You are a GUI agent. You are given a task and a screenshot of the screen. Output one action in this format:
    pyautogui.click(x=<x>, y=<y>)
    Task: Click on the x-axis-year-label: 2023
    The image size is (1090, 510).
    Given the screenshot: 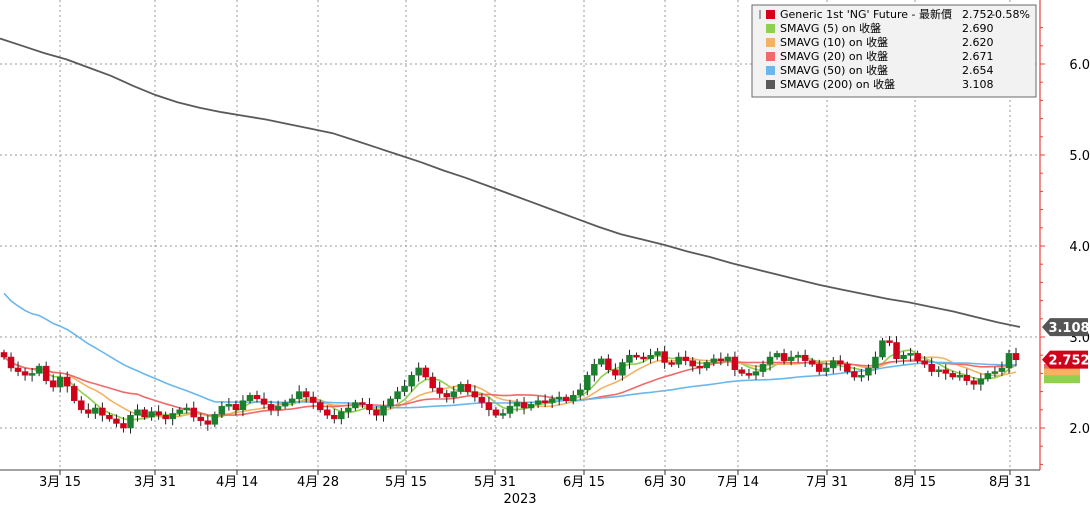 What is the action you would take?
    pyautogui.click(x=519, y=499)
    